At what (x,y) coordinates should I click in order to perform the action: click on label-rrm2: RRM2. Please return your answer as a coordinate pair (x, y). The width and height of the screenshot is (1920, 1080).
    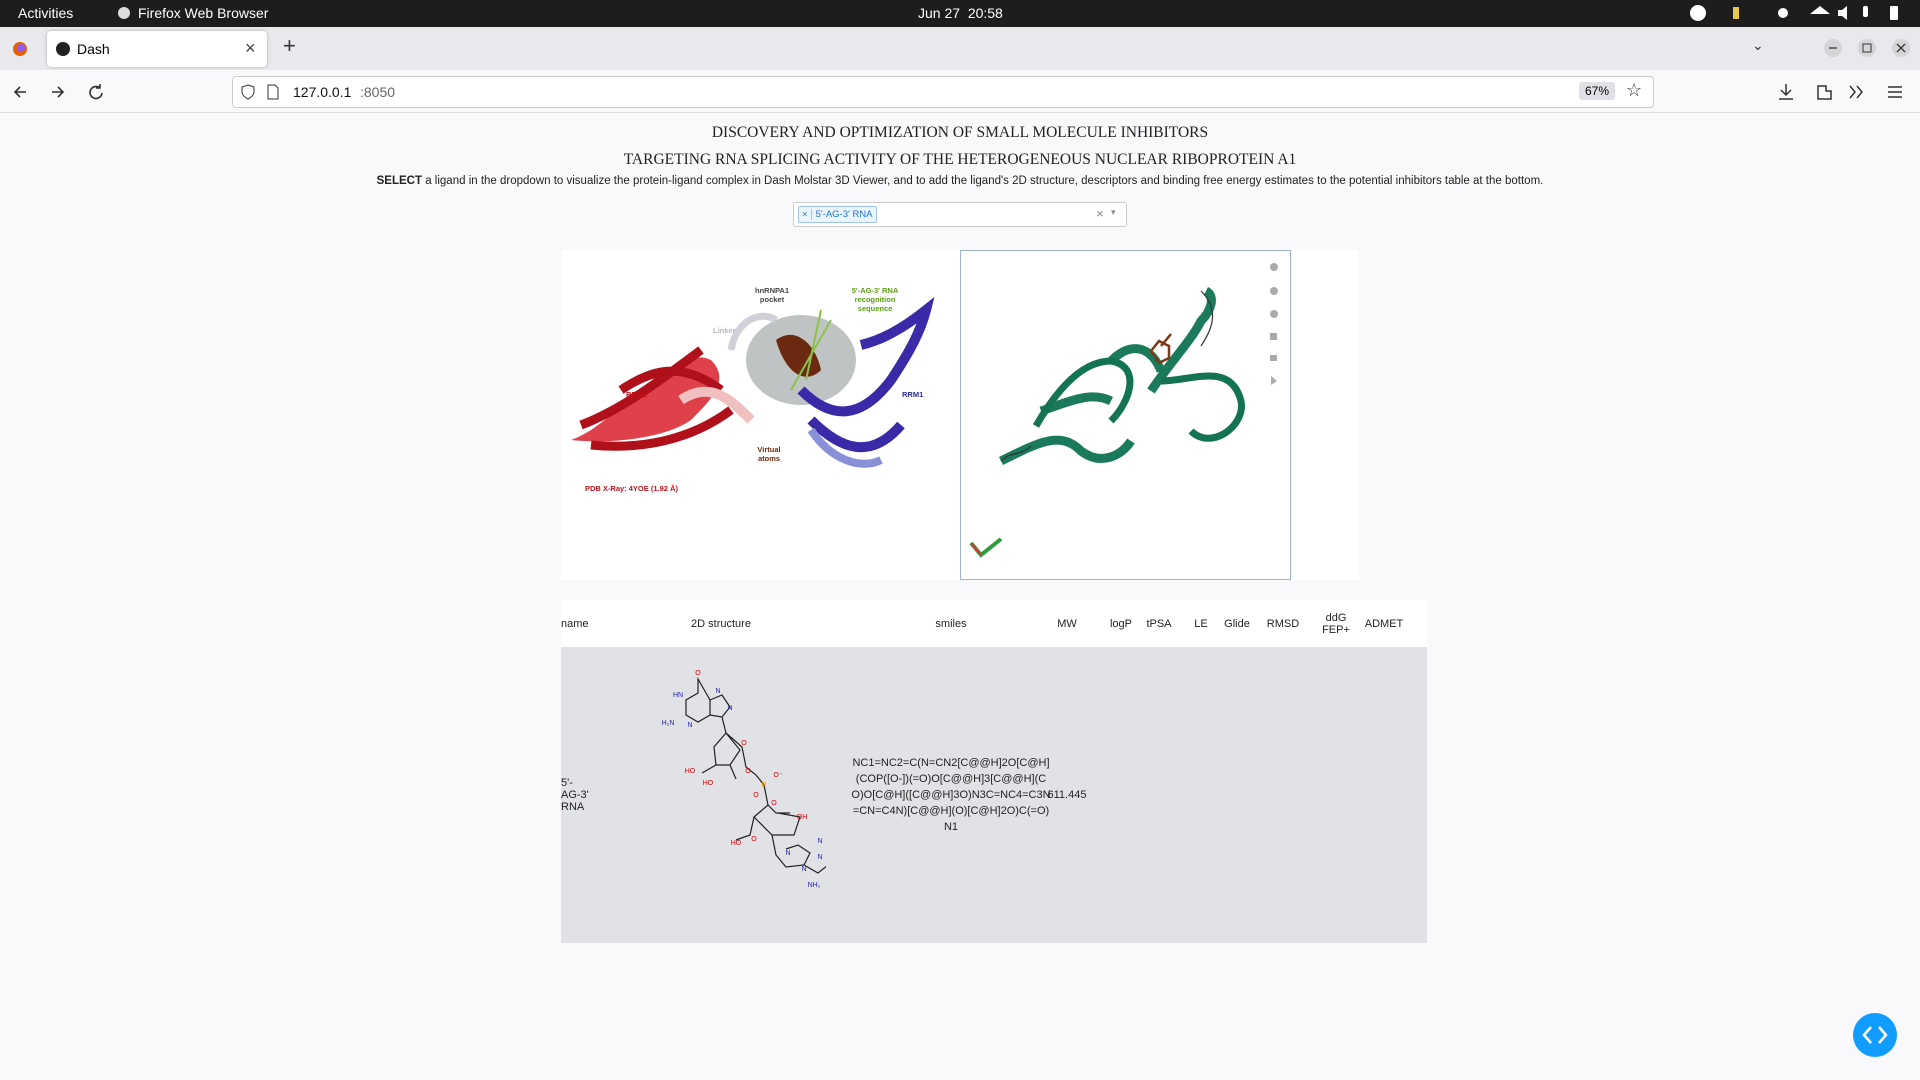
    Looking at the image, I should click on (637, 394).